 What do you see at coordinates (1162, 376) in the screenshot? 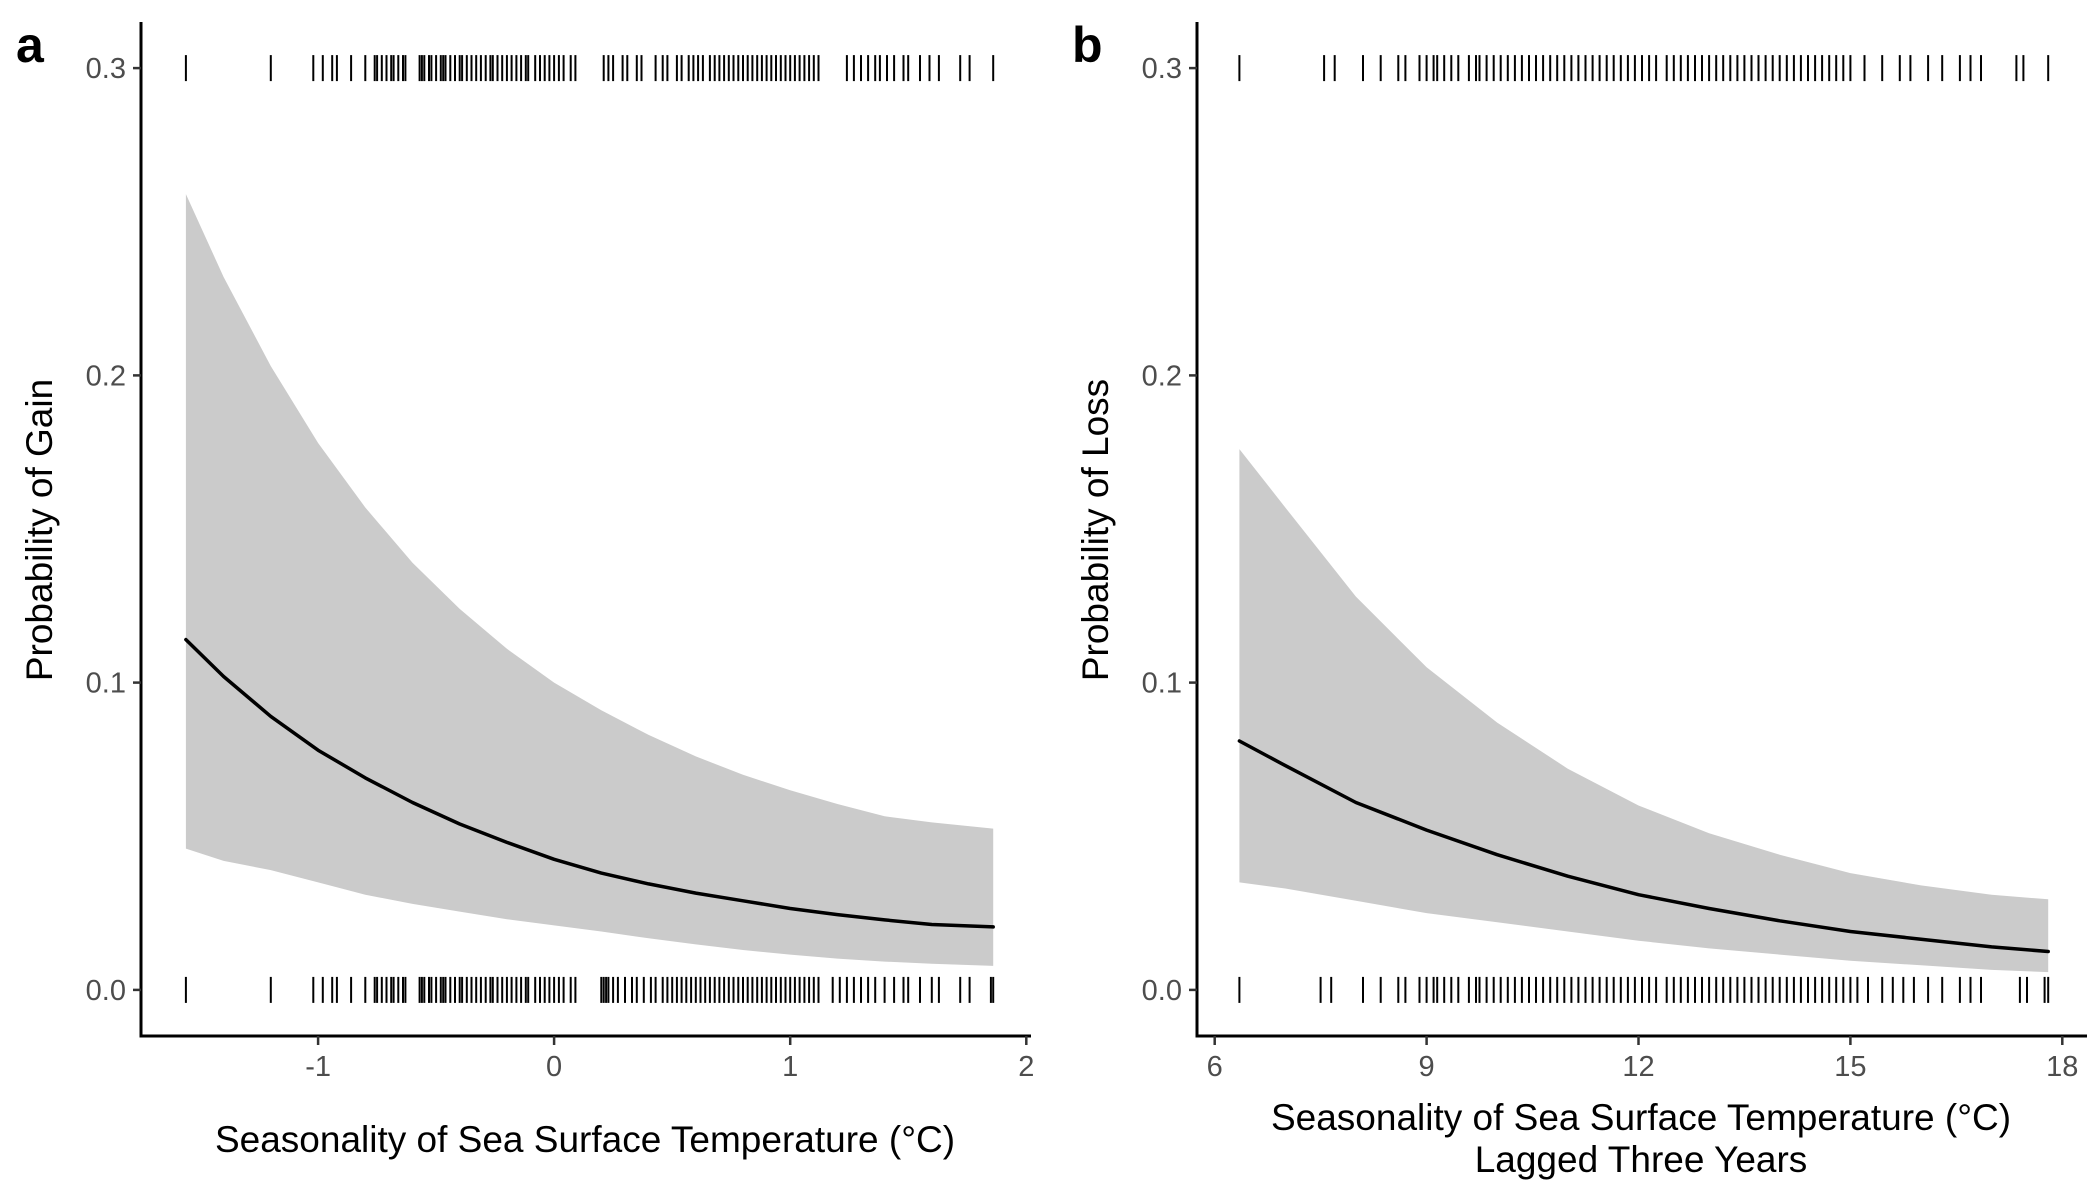
I see `panel-b-y-tick-label: 0.2` at bounding box center [1162, 376].